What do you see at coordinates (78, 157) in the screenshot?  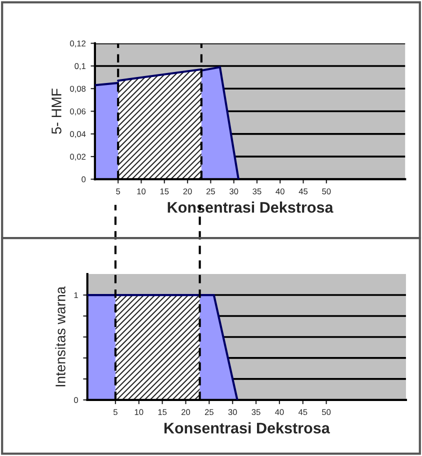 I see `y-tick-label: 0,02` at bounding box center [78, 157].